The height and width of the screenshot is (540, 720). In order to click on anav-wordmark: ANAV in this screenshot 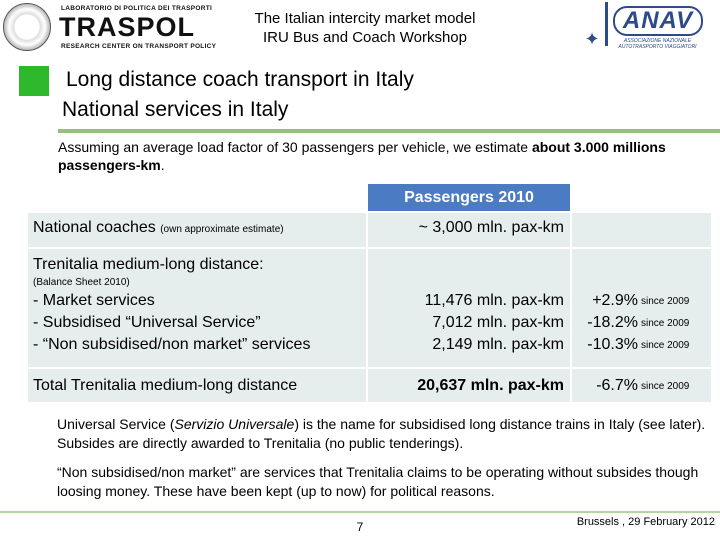, I will do `click(658, 21)`.